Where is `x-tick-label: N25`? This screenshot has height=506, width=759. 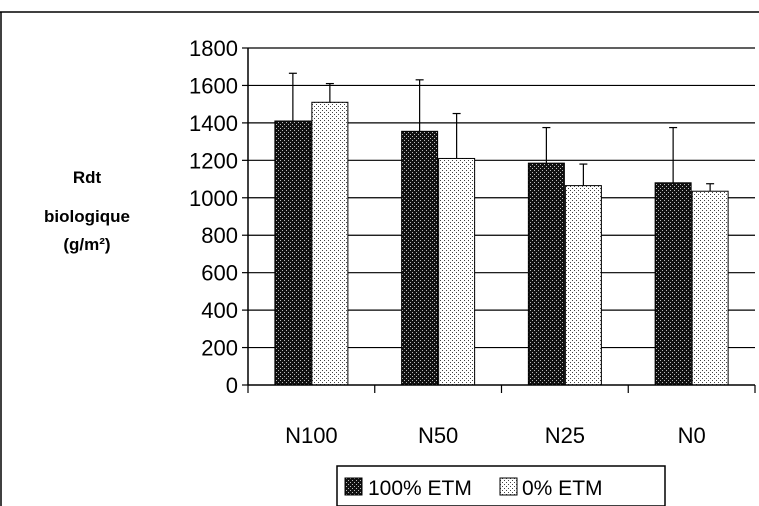 x-tick-label: N25 is located at coordinates (565, 435).